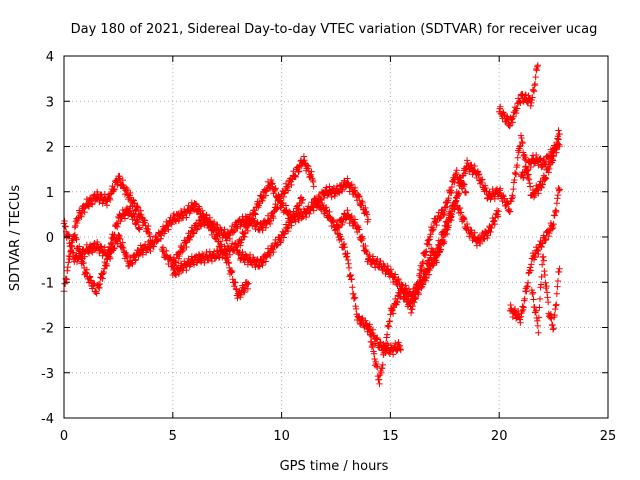 Image resolution: width=640 pixels, height=480 pixels. Describe the element at coordinates (47, 283) in the screenshot. I see `y-tick-label: -1` at that location.